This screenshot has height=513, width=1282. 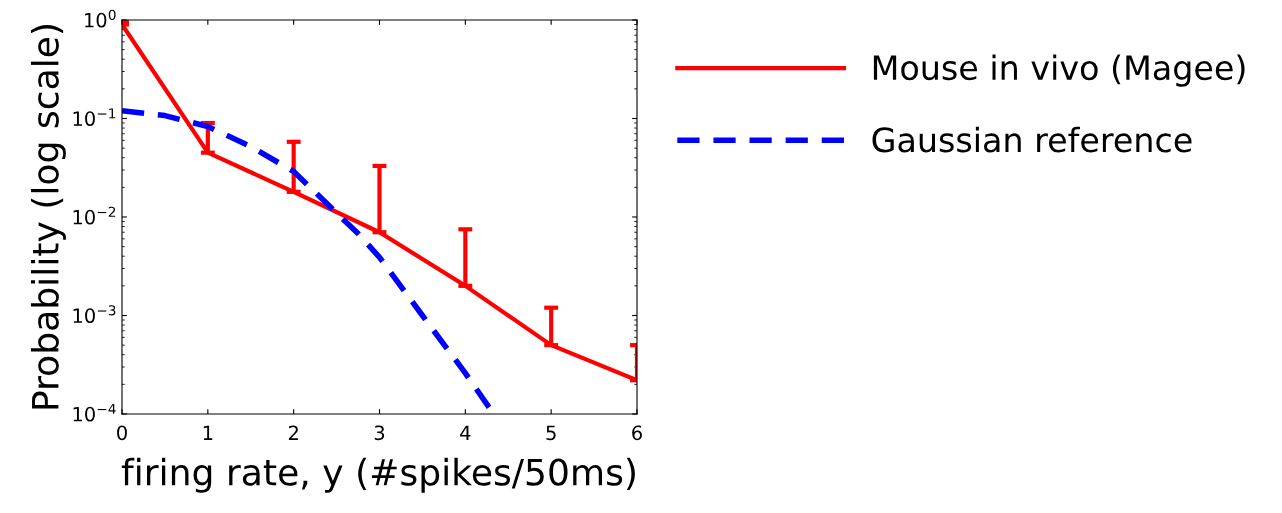 What do you see at coordinates (379, 433) in the screenshot?
I see `x-tick-label: 3` at bounding box center [379, 433].